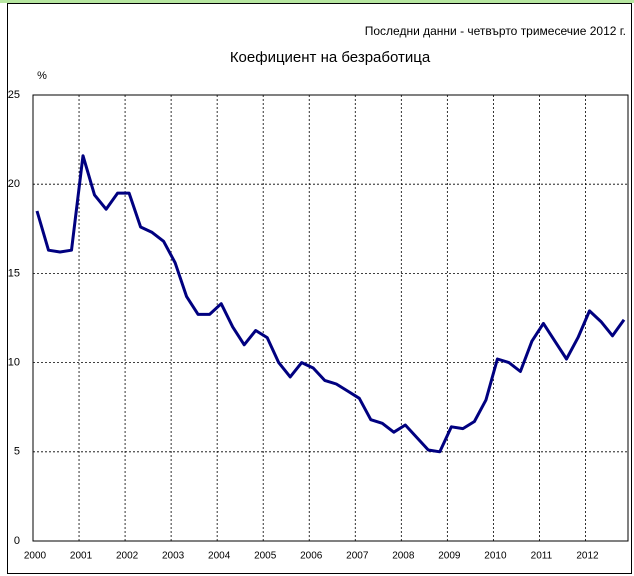 The width and height of the screenshot is (634, 576). What do you see at coordinates (14, 273) in the screenshot?
I see `y-tick-label: 15` at bounding box center [14, 273].